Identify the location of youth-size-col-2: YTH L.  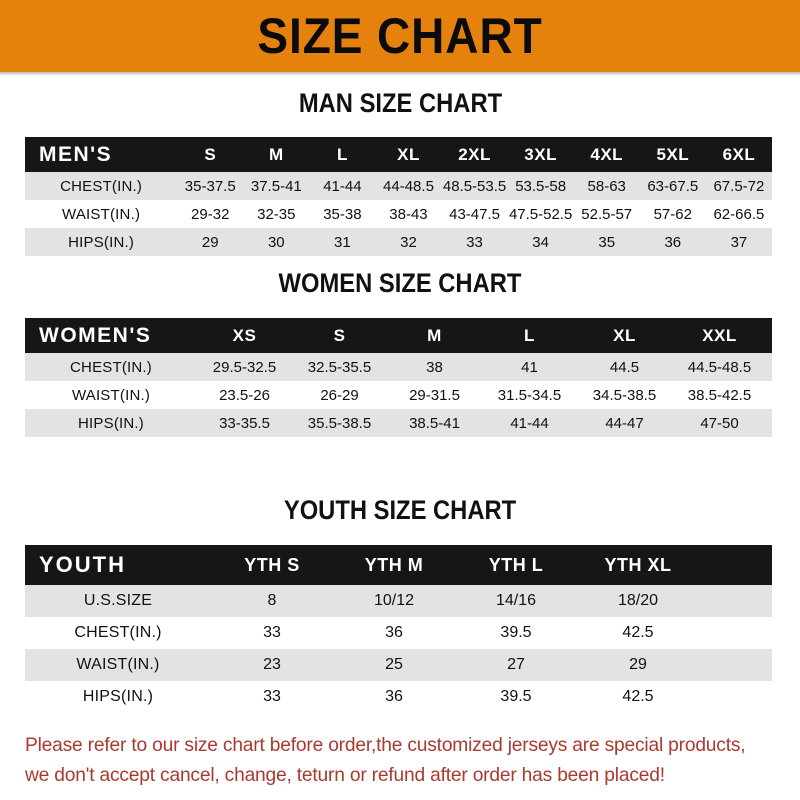
(516, 565).